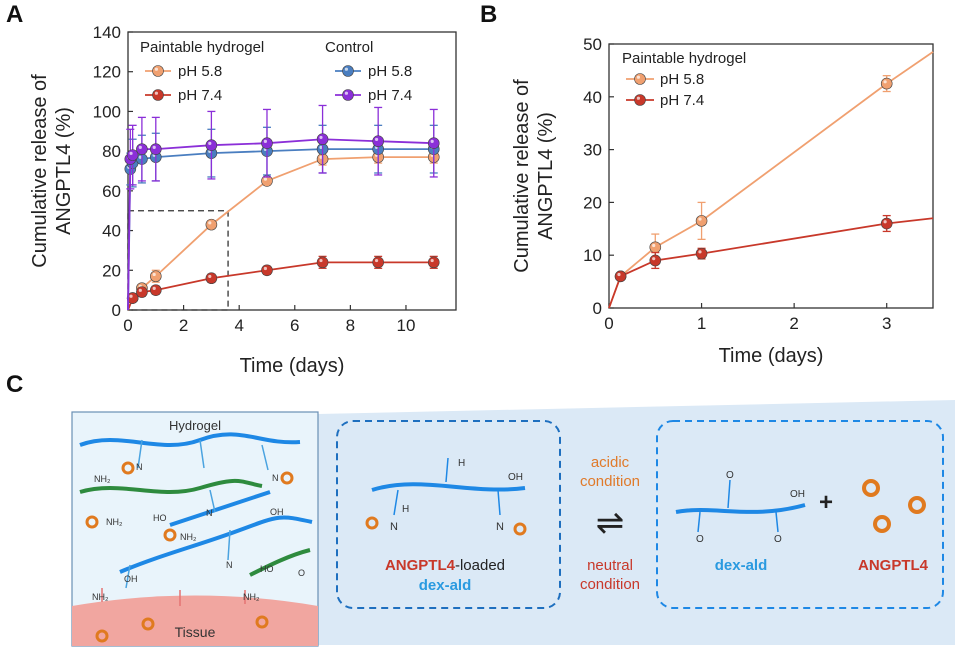  Describe the element at coordinates (448, 514) in the screenshot. I see `loaded-dexald-box` at that location.